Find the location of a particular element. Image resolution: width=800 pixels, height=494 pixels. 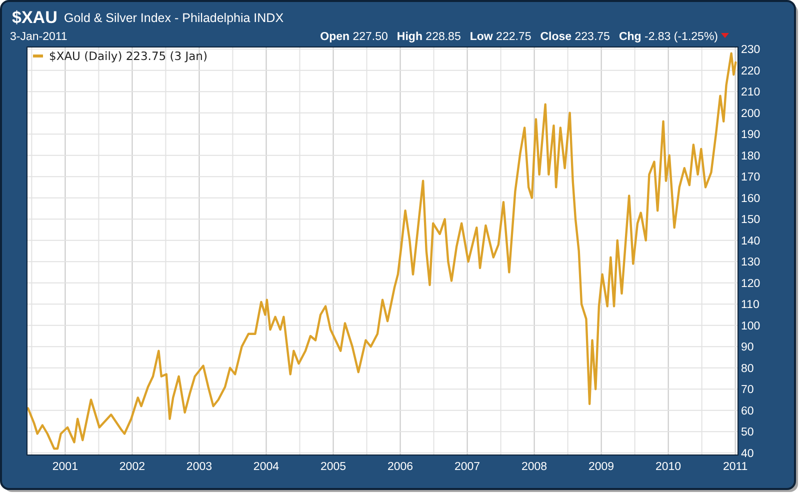

y-tick-label: 130 is located at coordinates (750, 262).